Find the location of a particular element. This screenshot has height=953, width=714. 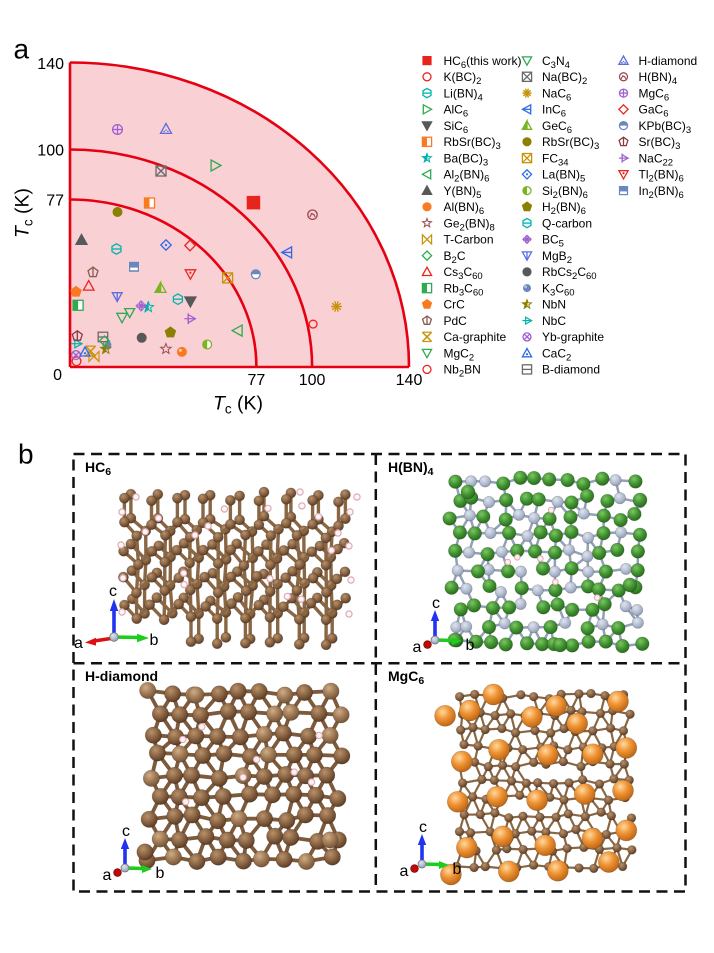

svg-text: Al(BN)6 is located at coordinates (464, 208).